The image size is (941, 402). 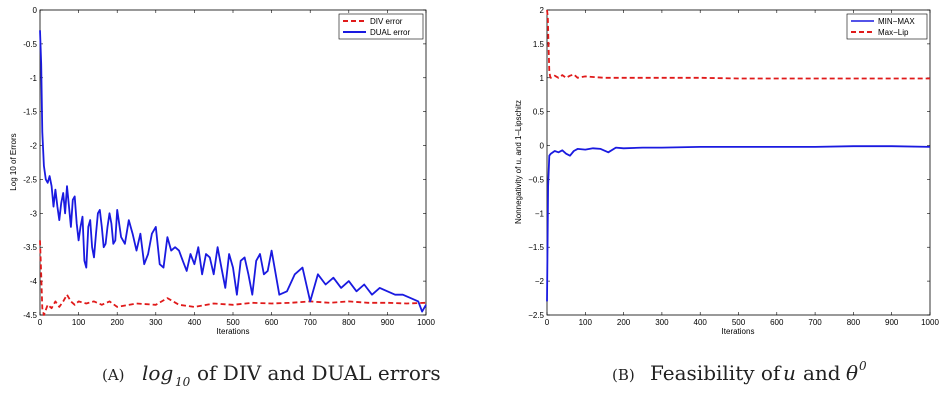 What do you see at coordinates (738, 44) in the screenshot?
I see `series-line-max-lip` at bounding box center [738, 44].